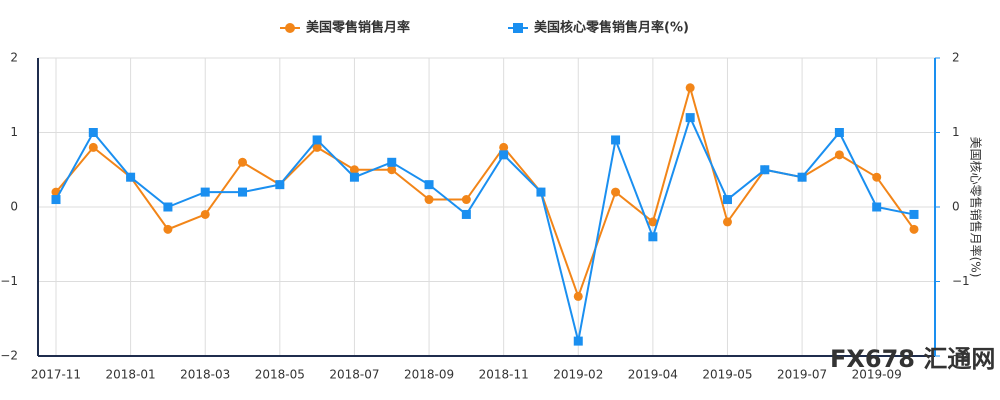 Image resolution: width=1000 pixels, height=400 pixels. What do you see at coordinates (14, 207) in the screenshot?
I see `y-tick-label: 0` at bounding box center [14, 207].